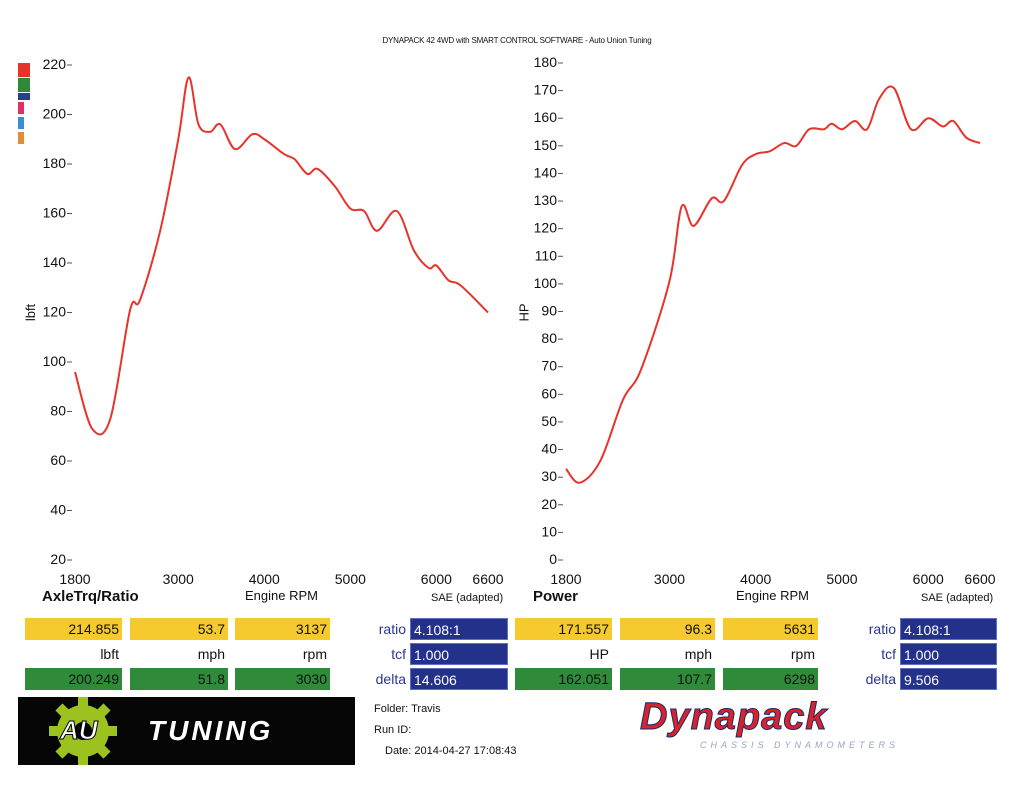 The width and height of the screenshot is (1024, 792). Describe the element at coordinates (211, 730) in the screenshot. I see `logo-tuning-text: TUNING` at that location.